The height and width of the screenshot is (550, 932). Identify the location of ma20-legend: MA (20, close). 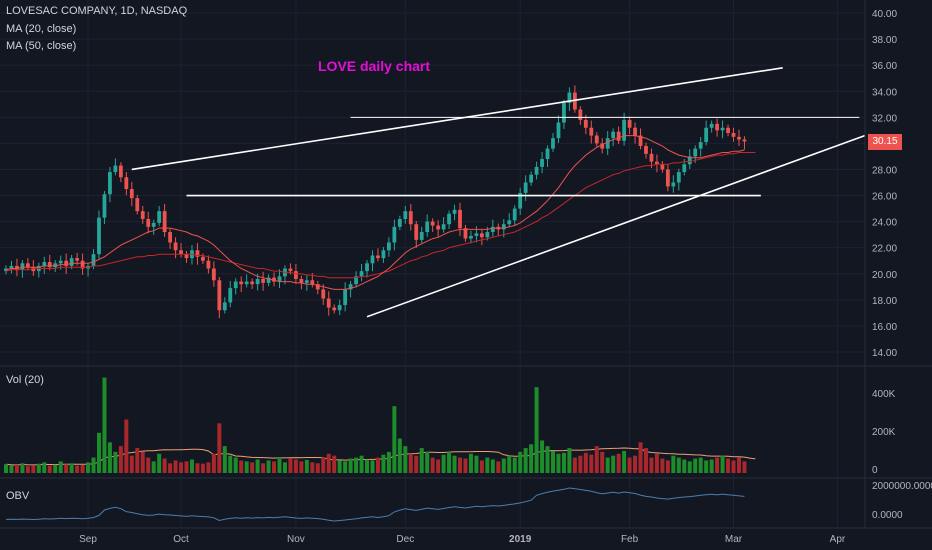
(41, 29).